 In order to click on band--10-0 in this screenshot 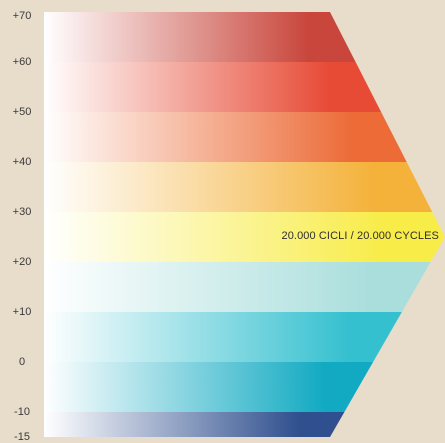, I will do `click(209, 387)`.